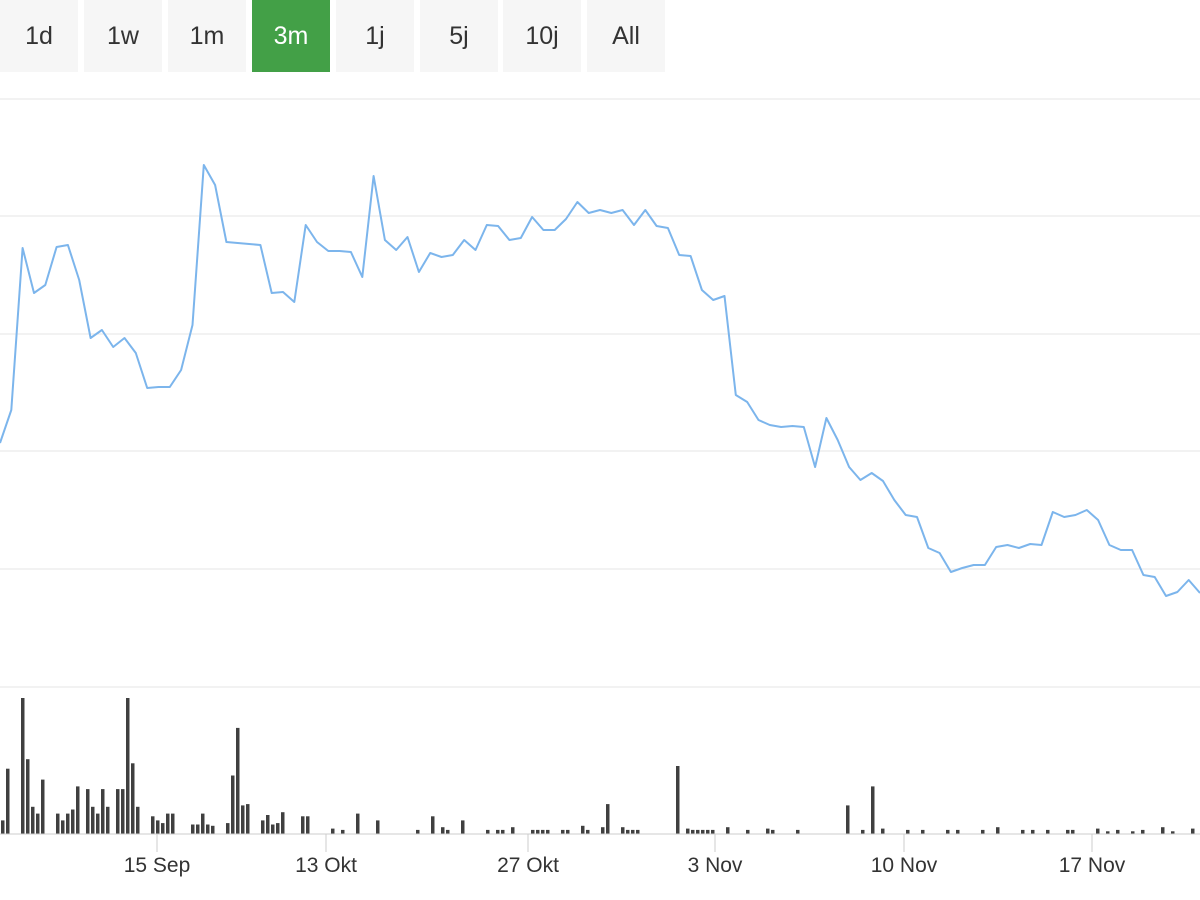  I want to click on range-button-3m: 3m, so click(291, 36).